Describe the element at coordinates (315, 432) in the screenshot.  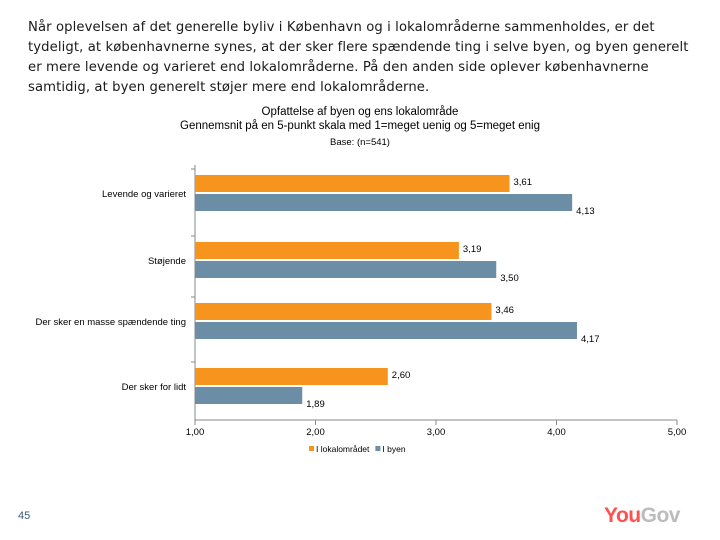
I see `x-tick-label: 2,00` at that location.